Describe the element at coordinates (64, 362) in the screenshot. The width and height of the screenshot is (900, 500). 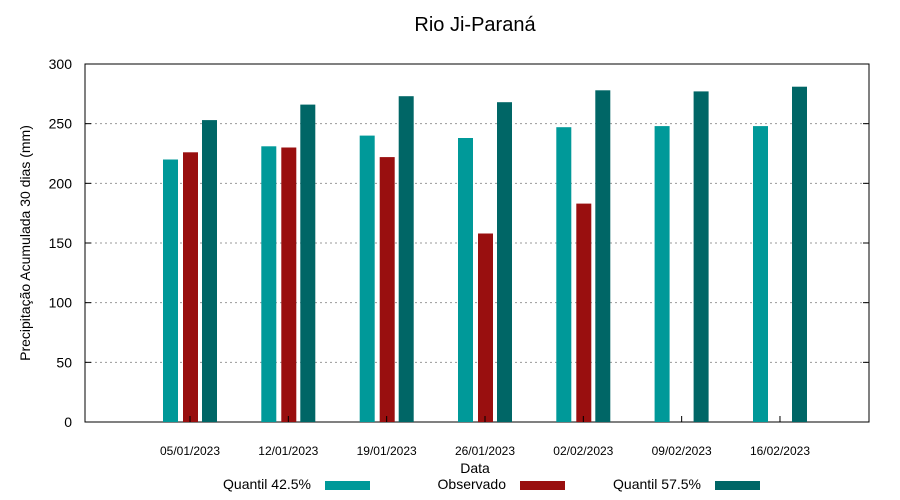
I see `y-tick-label: 50` at that location.